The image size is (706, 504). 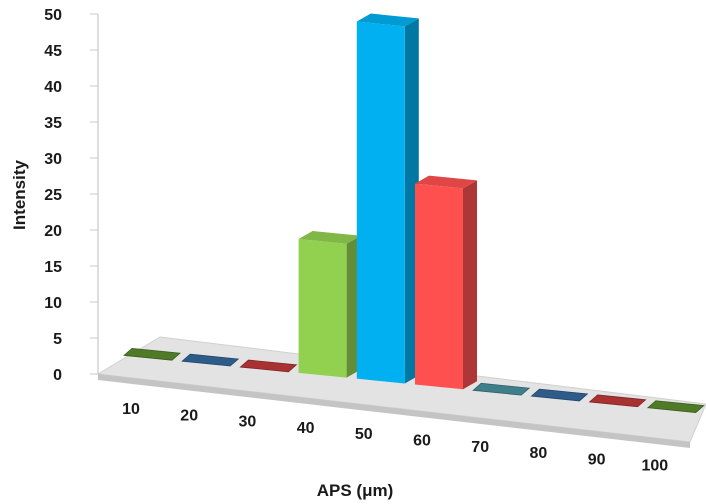 I want to click on y-tick-label: 25, so click(x=53, y=195).